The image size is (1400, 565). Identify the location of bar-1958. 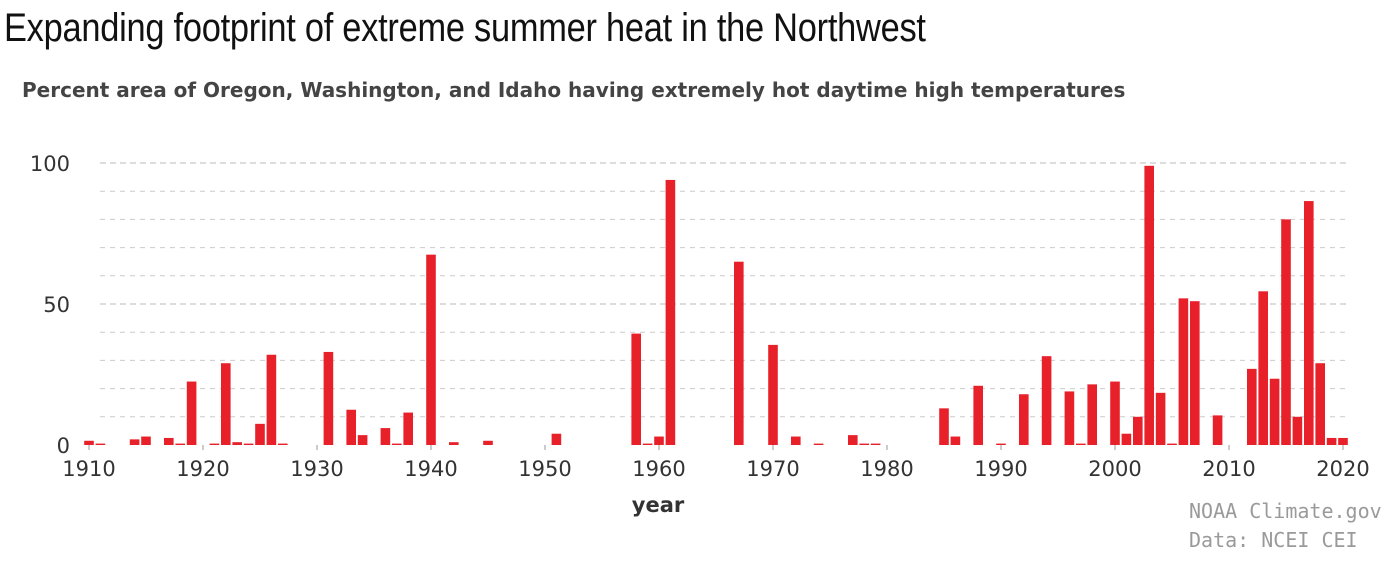
(636, 389).